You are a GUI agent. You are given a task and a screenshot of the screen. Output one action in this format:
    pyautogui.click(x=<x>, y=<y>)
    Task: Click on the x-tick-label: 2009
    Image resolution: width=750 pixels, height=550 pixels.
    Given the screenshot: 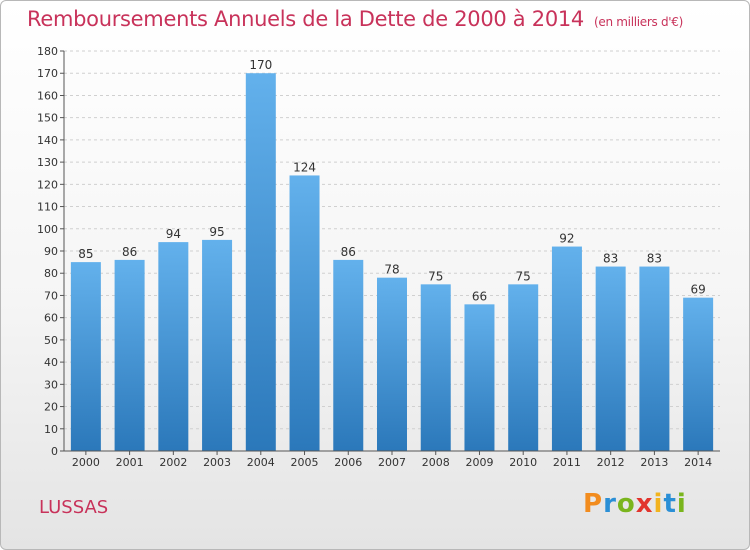 What is the action you would take?
    pyautogui.click(x=479, y=462)
    